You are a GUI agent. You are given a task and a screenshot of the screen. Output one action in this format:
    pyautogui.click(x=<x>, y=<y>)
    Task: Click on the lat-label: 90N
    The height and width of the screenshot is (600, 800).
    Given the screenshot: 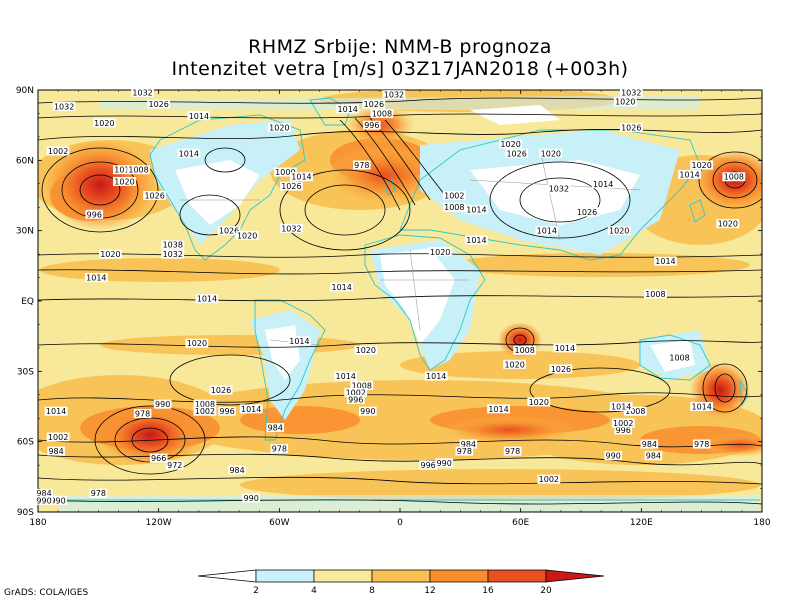 What is the action you would take?
    pyautogui.click(x=25, y=91)
    